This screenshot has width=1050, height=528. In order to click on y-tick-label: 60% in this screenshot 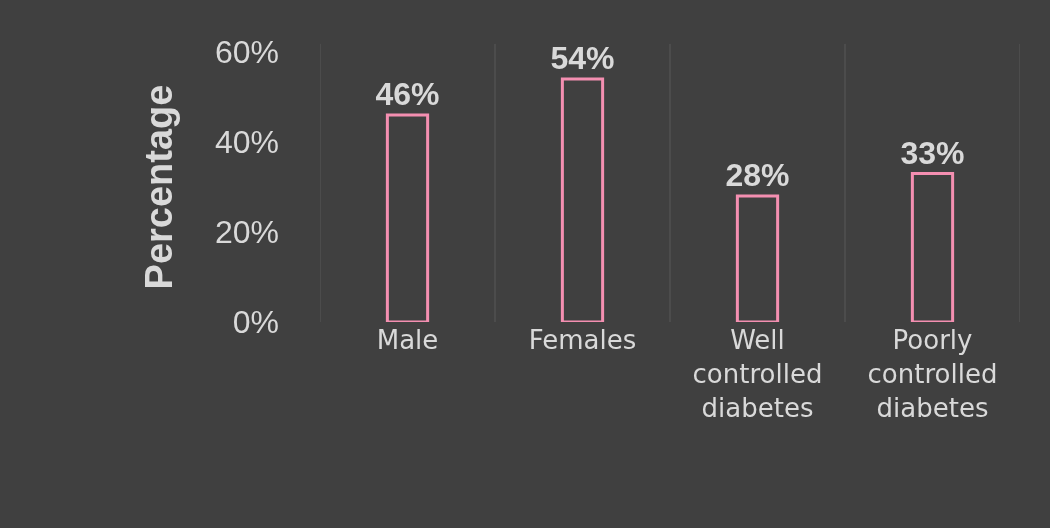, I will do `click(246, 52)`.